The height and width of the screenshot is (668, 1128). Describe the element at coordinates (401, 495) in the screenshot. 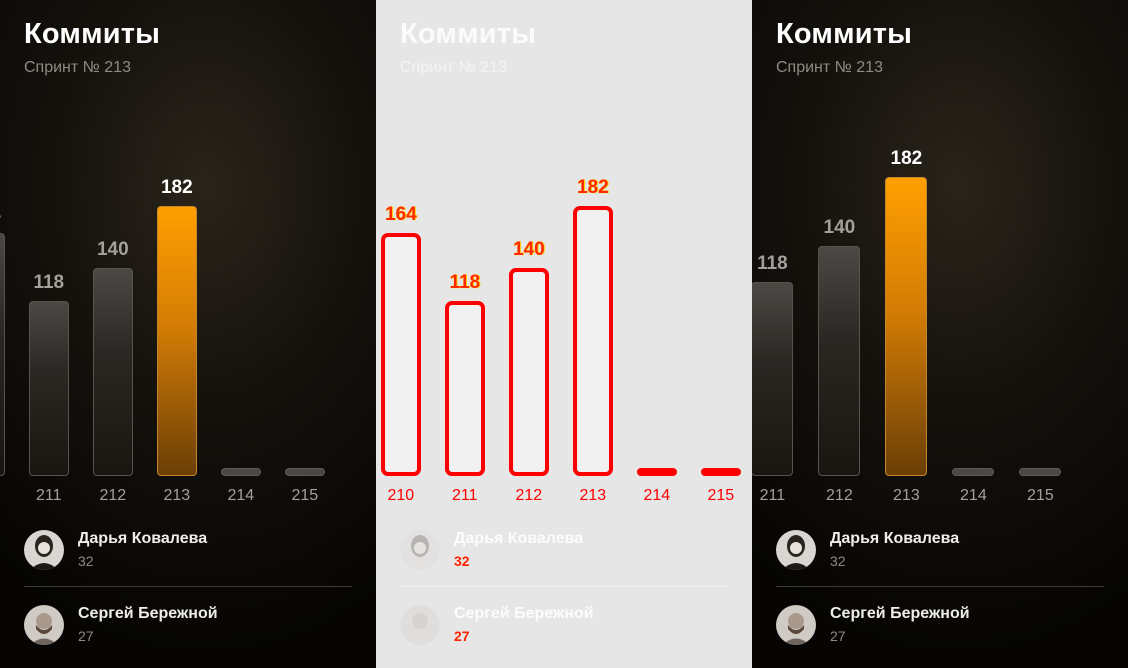

I see `x-tick-label: 210` at that location.